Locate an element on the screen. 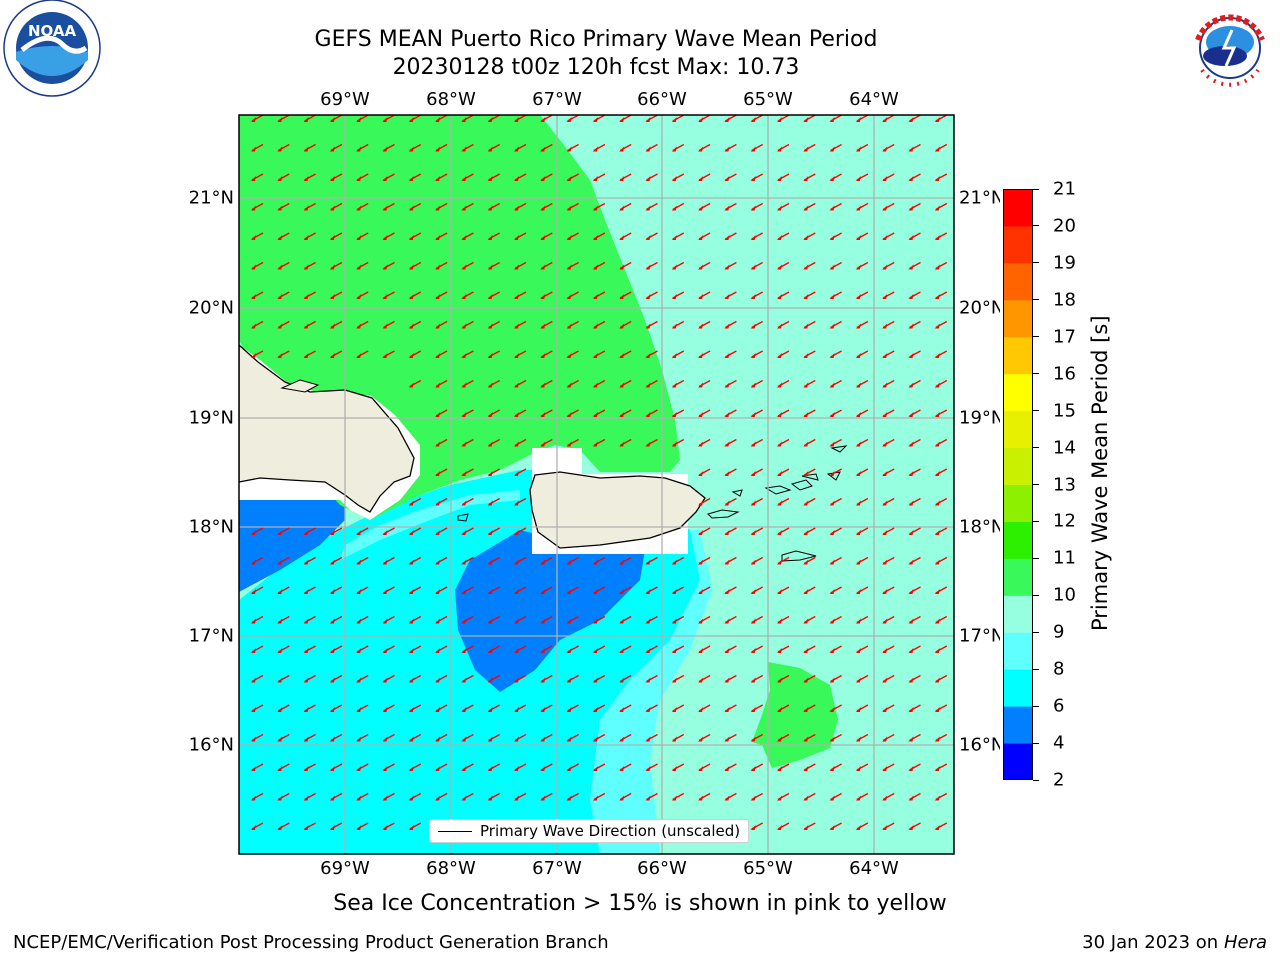  land-hispaniola is located at coordinates (327, 428).